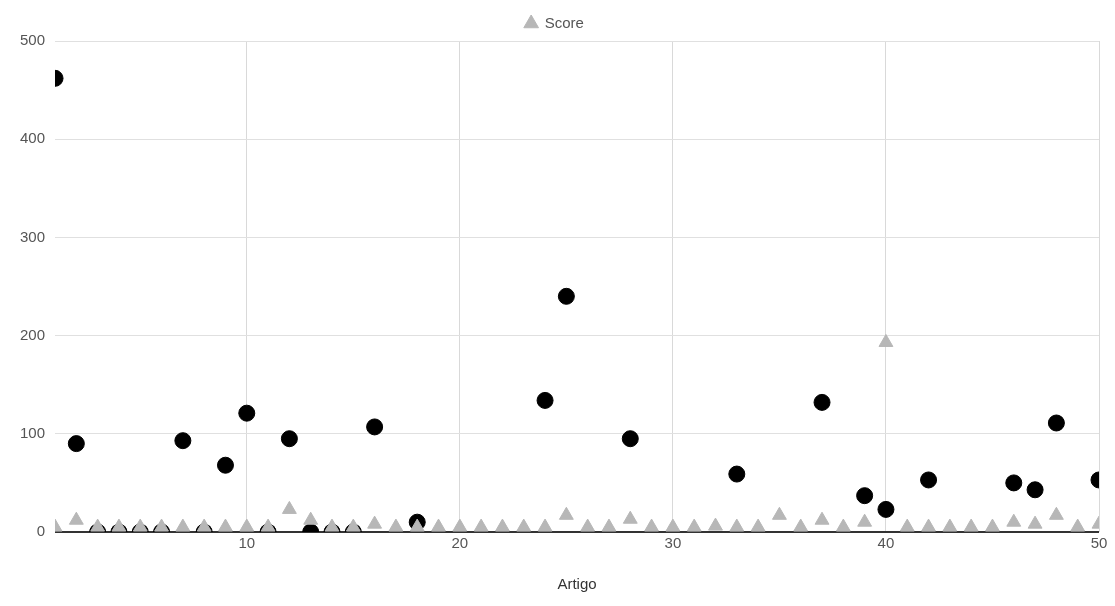  What do you see at coordinates (886, 543) in the screenshot?
I see `x-tick-label: 40` at bounding box center [886, 543].